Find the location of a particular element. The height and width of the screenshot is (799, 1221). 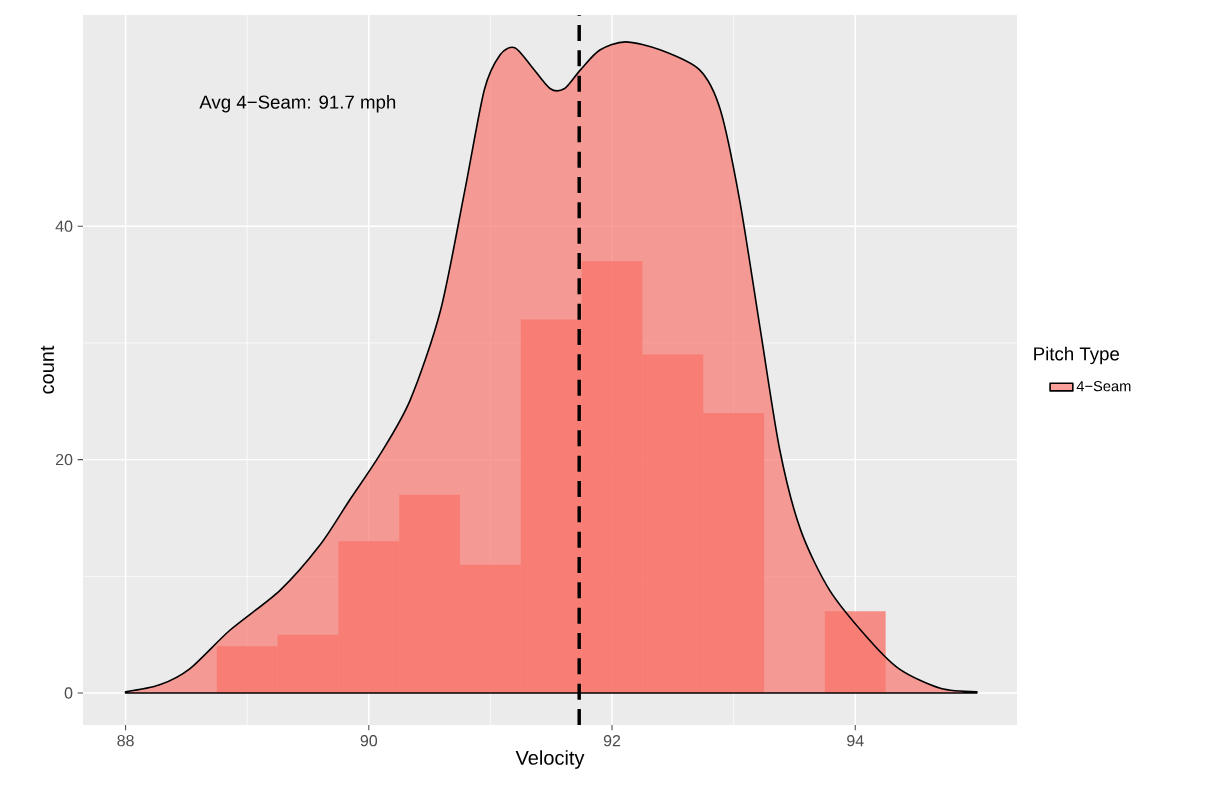

x-tick-label: 92 is located at coordinates (612, 741).